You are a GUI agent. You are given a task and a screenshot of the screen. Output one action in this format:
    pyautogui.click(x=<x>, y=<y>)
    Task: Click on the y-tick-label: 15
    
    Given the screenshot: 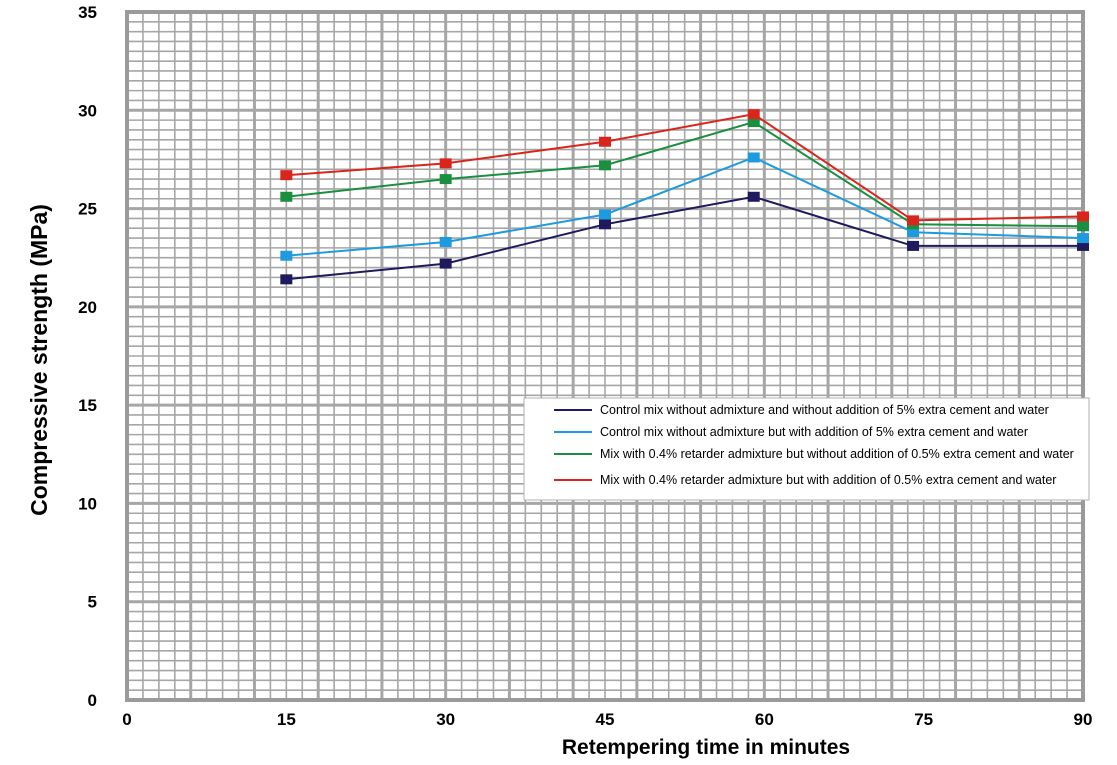 What is the action you would take?
    pyautogui.click(x=87, y=405)
    